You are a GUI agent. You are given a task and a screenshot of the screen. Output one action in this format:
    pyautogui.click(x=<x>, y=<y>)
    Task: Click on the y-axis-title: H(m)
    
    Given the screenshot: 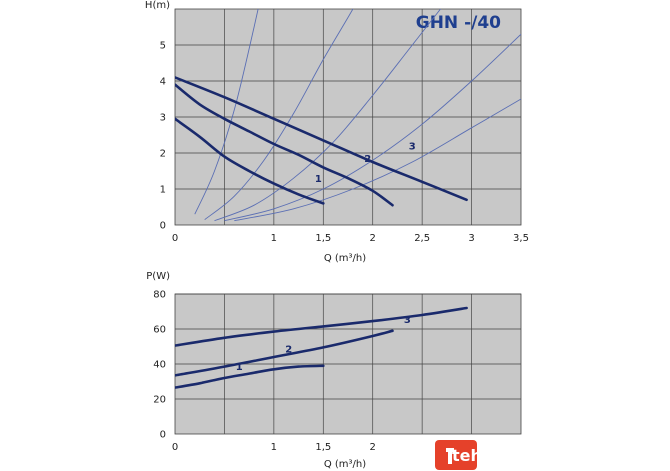 What is the action you would take?
    pyautogui.click(x=157, y=5)
    